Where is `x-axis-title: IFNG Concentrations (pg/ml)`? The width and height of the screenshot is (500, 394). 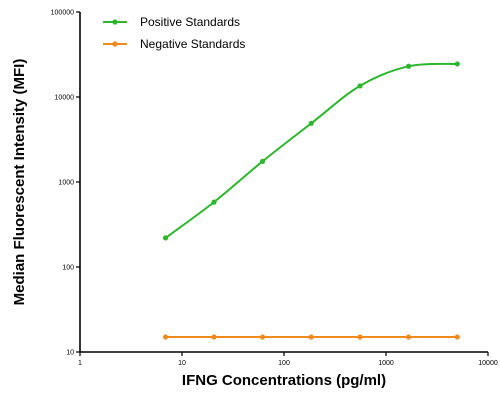 x-axis-title: IFNG Concentrations (pg/ml) is located at coordinates (284, 380).